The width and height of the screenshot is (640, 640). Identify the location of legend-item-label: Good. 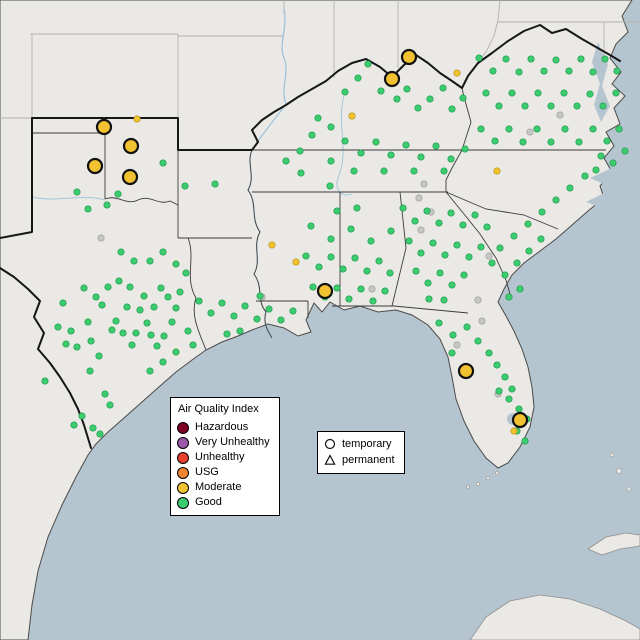
(208, 502).